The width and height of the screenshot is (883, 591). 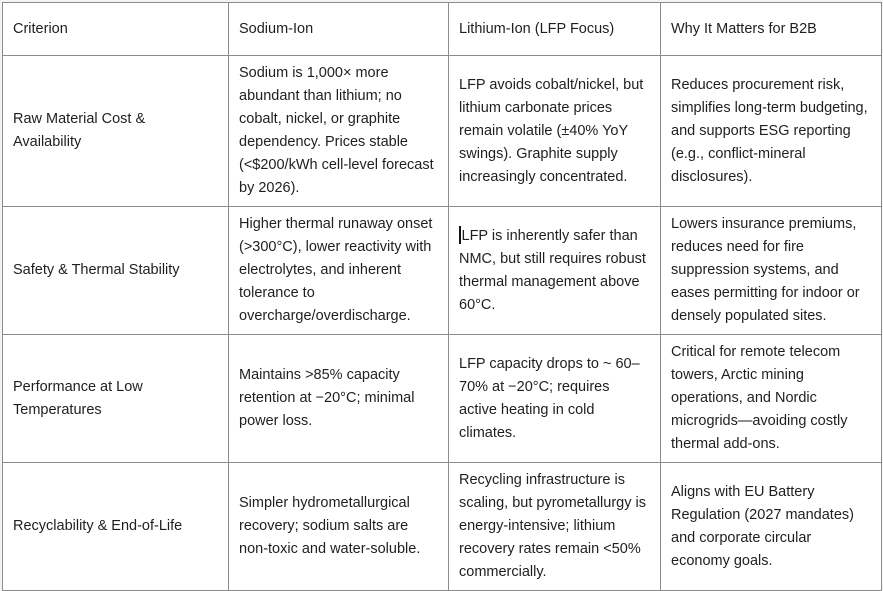 I want to click on header-label-lithium-ion: Lithium-Ion (LFP Focus), so click(x=537, y=28).